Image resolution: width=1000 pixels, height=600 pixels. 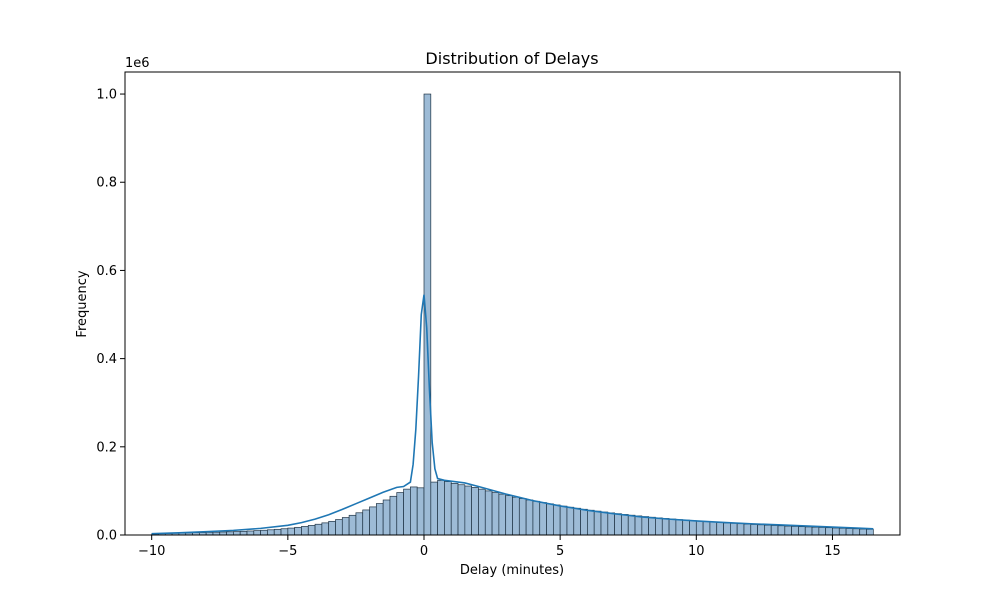 What do you see at coordinates (110, 316) in the screenshot?
I see `y-axis: 0.0 0.2 0.4 0.6 0.8 1.0` at bounding box center [110, 316].